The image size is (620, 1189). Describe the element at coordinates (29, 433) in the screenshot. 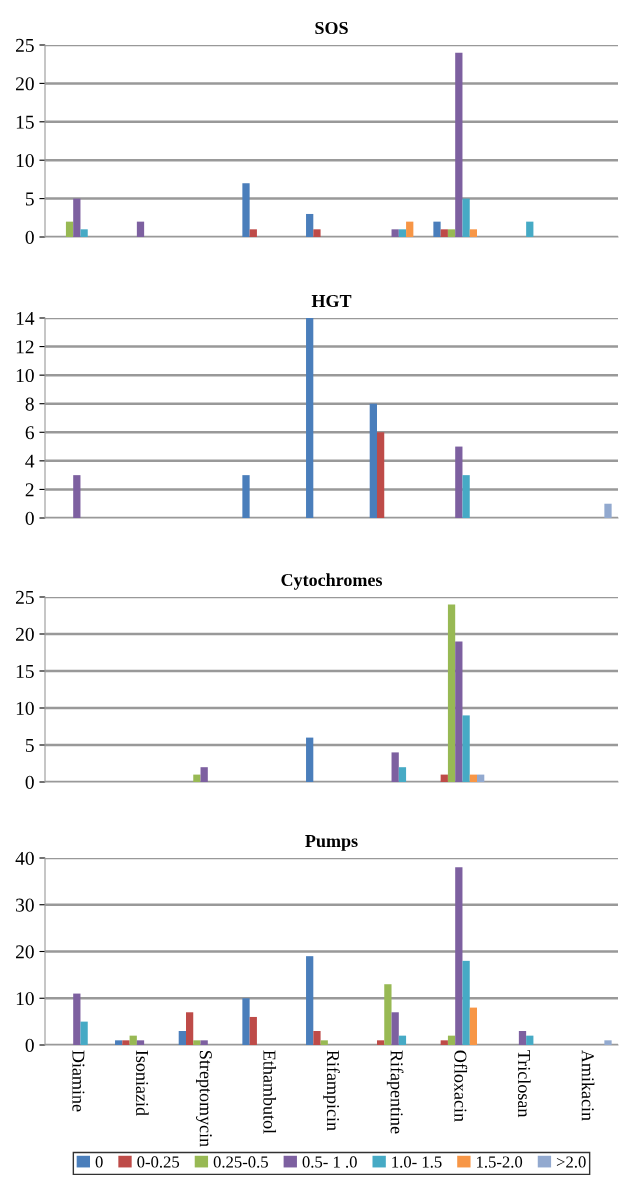

I see `y-tick-label: 6` at that location.